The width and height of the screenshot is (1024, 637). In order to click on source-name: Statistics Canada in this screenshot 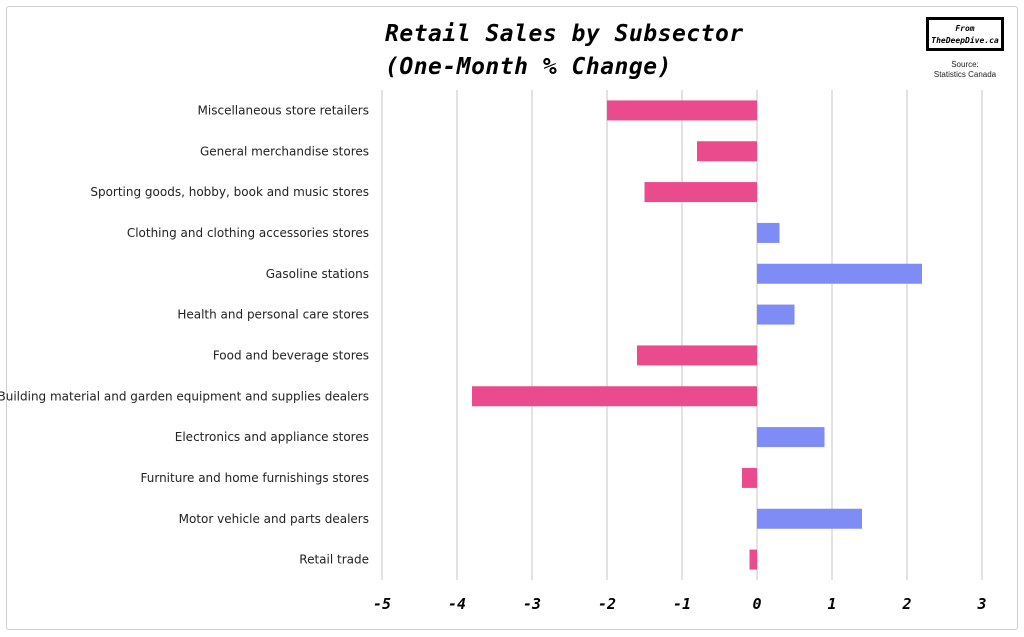, I will do `click(965, 74)`.